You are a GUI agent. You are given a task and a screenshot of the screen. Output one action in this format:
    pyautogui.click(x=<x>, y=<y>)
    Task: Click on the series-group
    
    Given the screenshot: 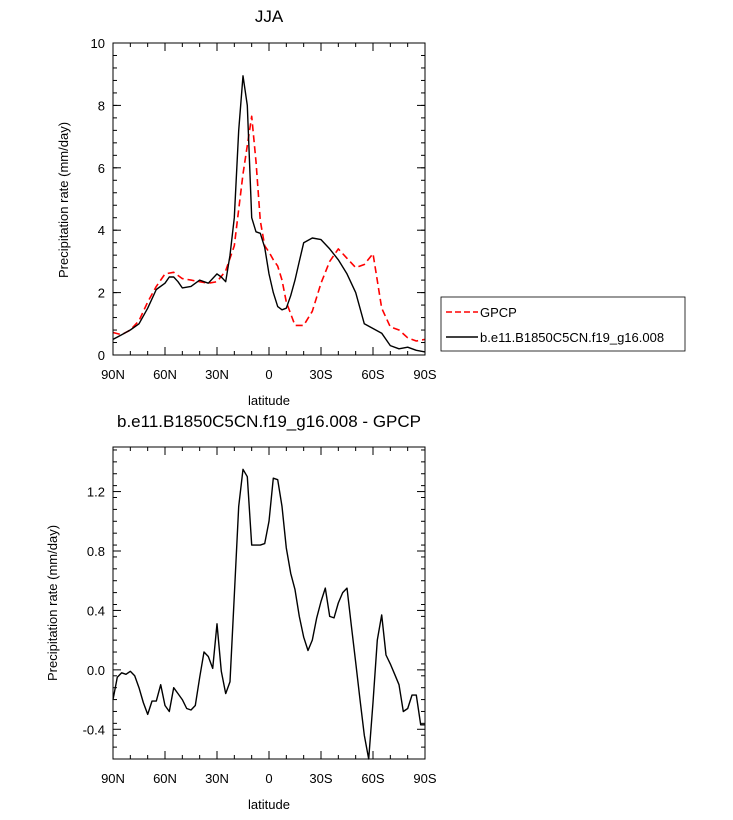 What is the action you would take?
    pyautogui.click(x=269, y=214)
    